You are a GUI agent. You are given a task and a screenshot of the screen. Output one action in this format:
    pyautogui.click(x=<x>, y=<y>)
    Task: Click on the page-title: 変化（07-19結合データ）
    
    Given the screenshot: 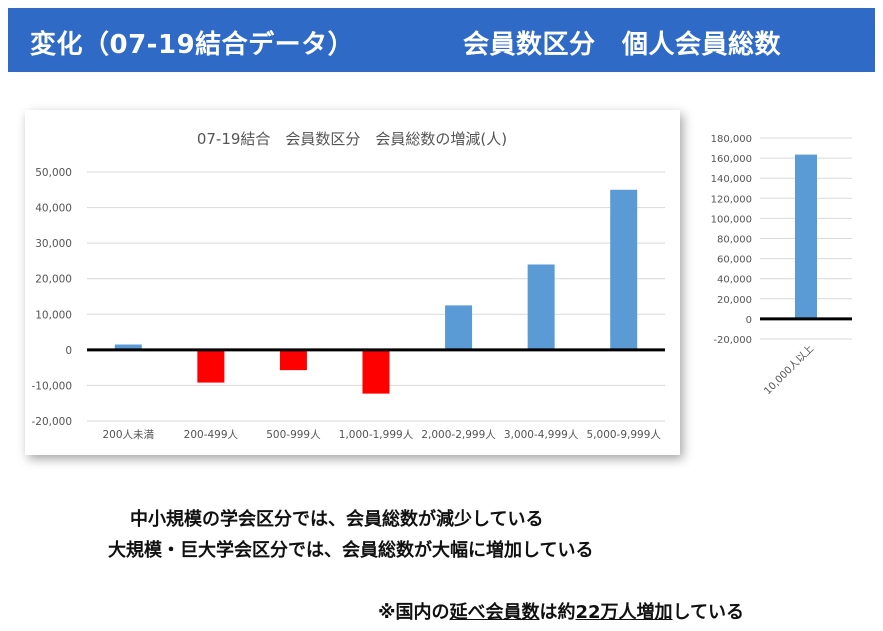 What is the action you would take?
    pyautogui.click(x=192, y=45)
    